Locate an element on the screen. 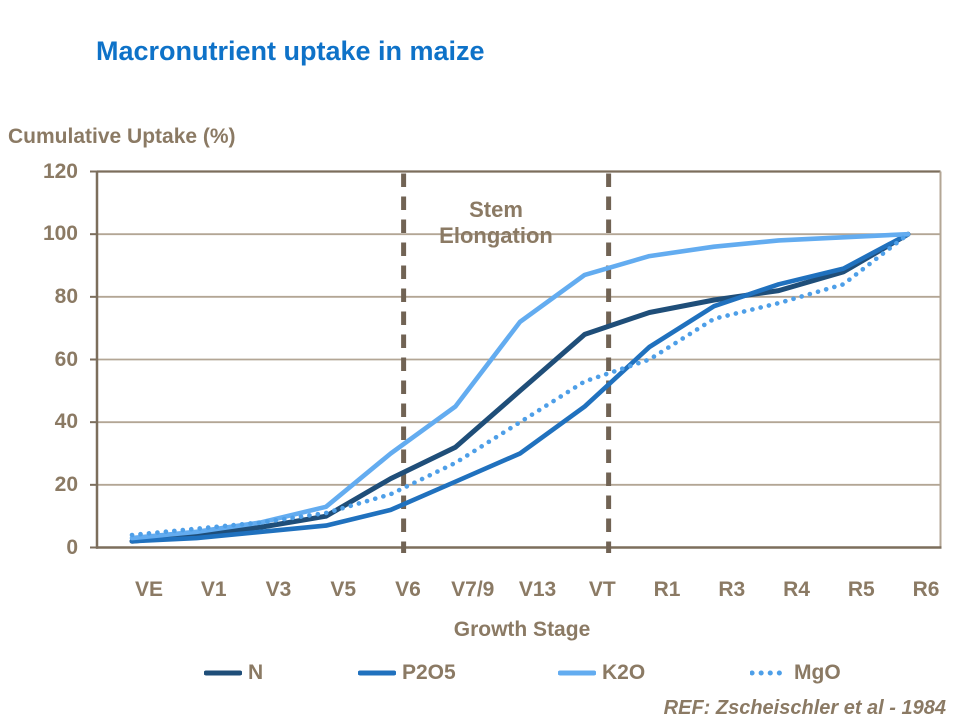 This screenshot has height=720, width=960. x-stage-label-R6: R6 is located at coordinates (926, 589).